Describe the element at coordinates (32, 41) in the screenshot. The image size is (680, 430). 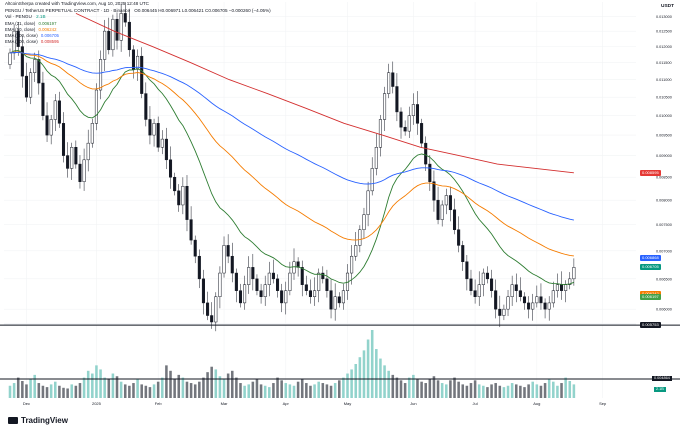
I see `legend-ema-200: EMA (200, close) 0.008595` at that location.